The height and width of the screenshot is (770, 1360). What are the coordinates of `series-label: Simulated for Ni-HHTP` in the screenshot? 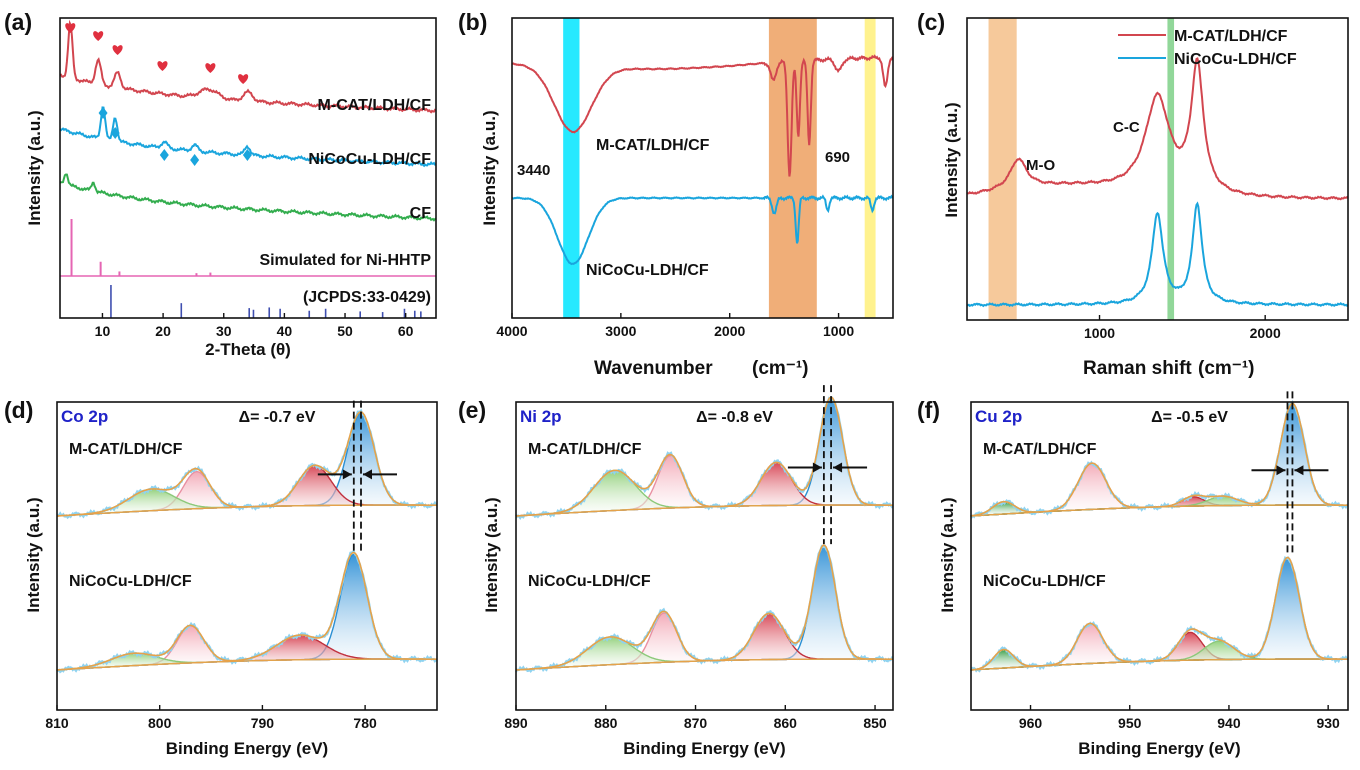 It's located at (345, 260).